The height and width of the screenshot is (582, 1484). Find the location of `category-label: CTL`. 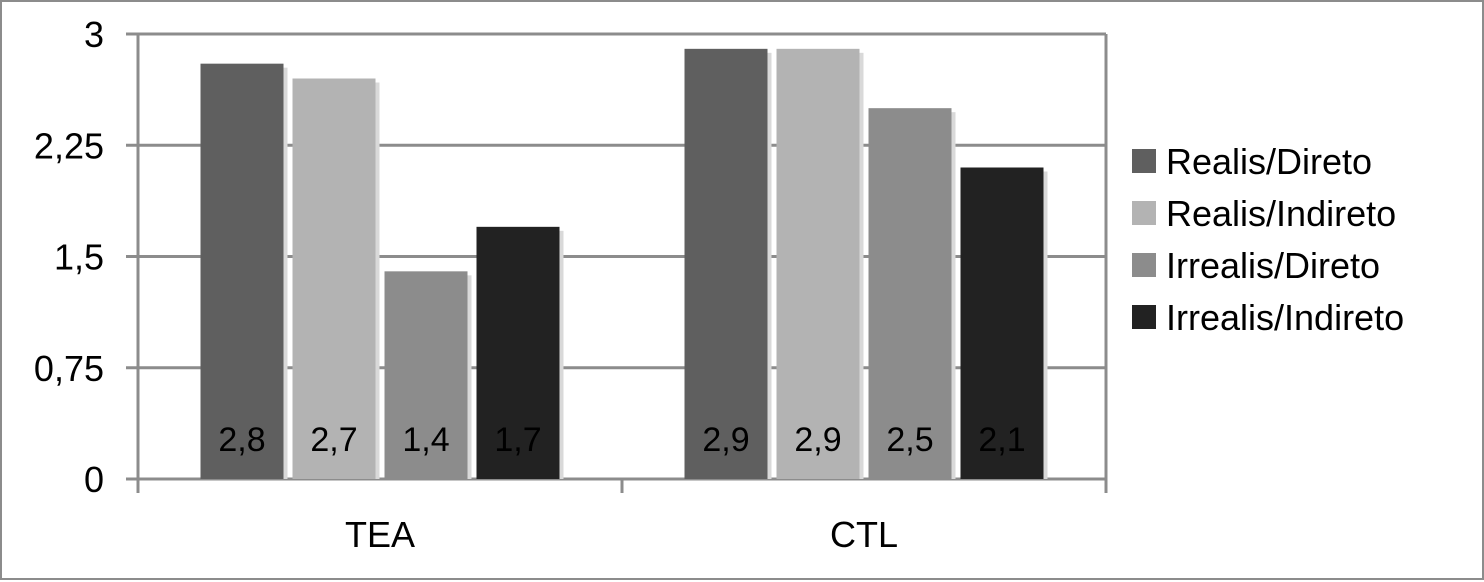

category-label: CTL is located at coordinates (864, 534).